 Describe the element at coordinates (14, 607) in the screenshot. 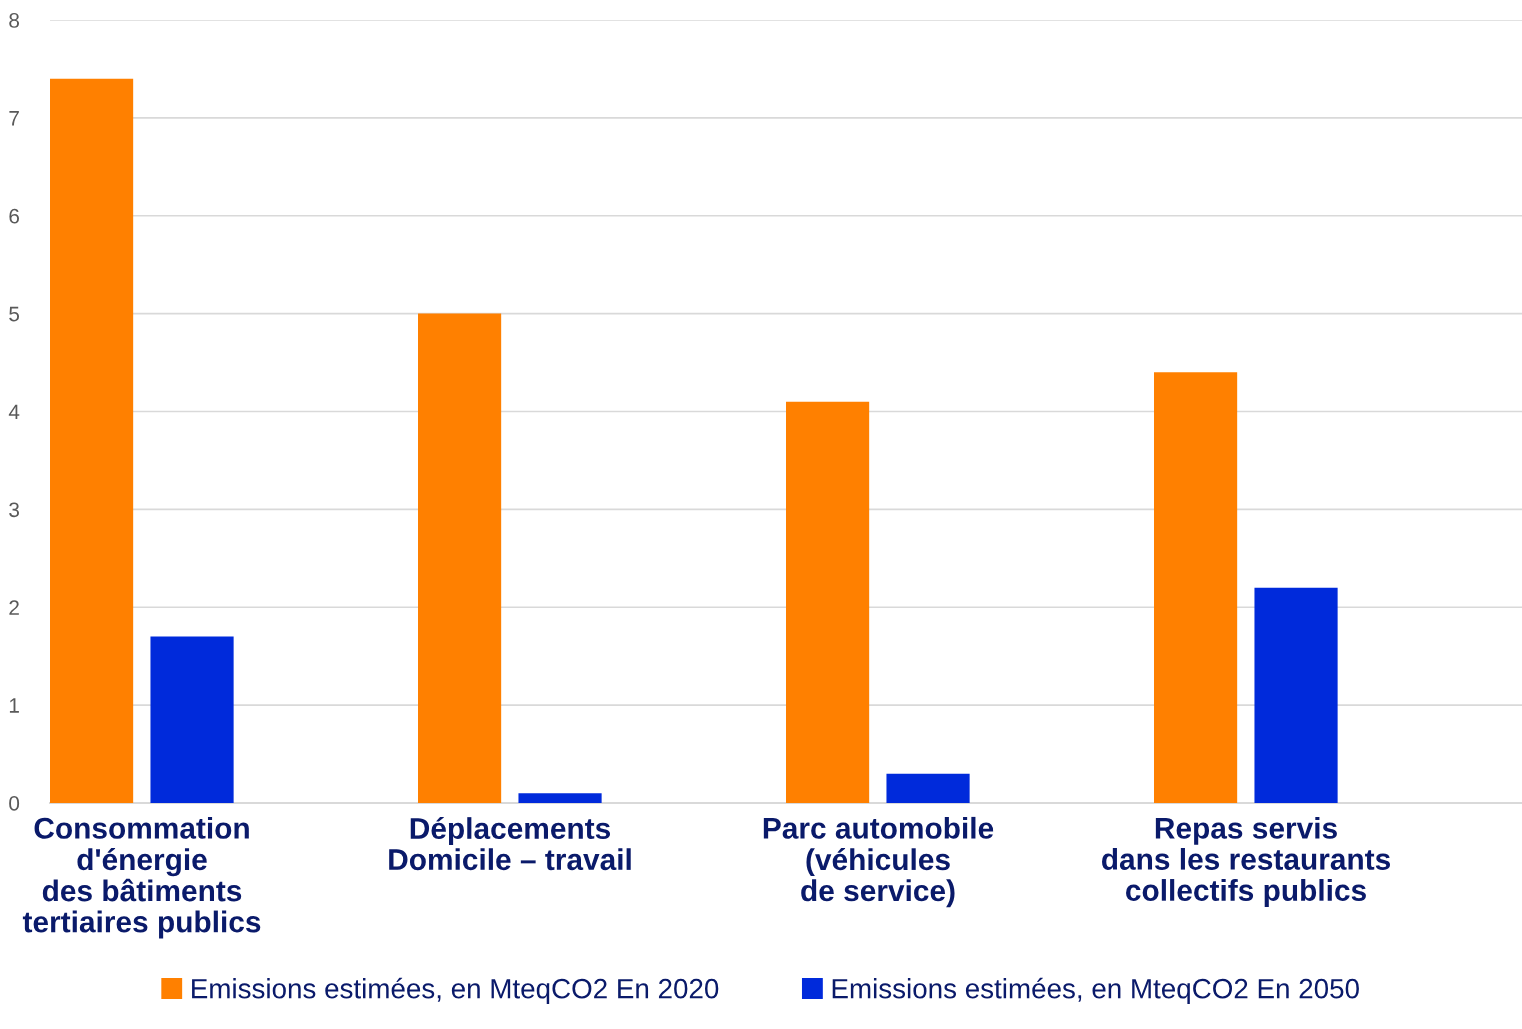

I see `y-tick-label: 2` at that location.